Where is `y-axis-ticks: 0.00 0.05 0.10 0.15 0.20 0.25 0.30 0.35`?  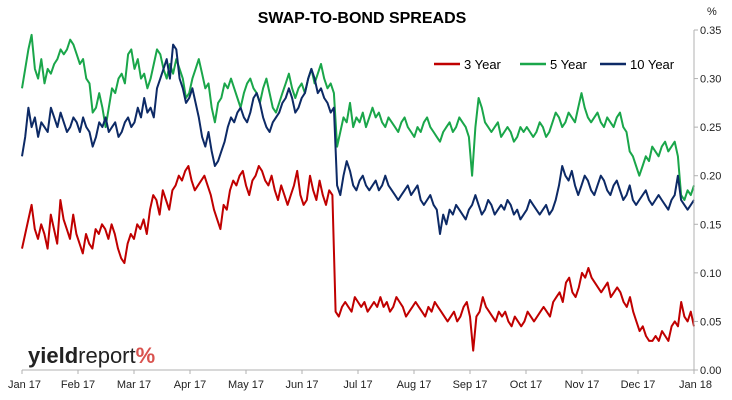
y-axis-ticks: 0.00 0.05 0.10 0.15 0.20 0.25 0.30 0.35 is located at coordinates (707, 201).